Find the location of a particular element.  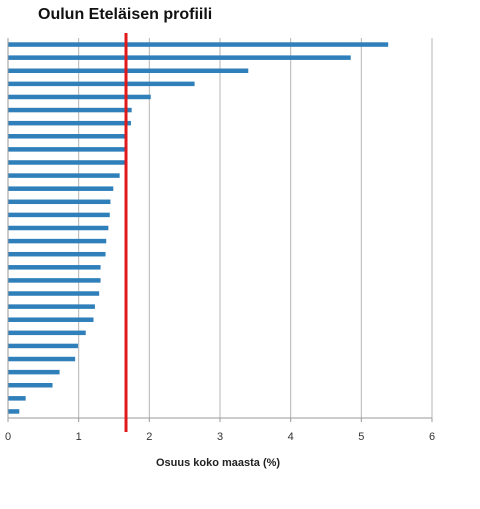

x-tick-label-3: 3 is located at coordinates (220, 437).